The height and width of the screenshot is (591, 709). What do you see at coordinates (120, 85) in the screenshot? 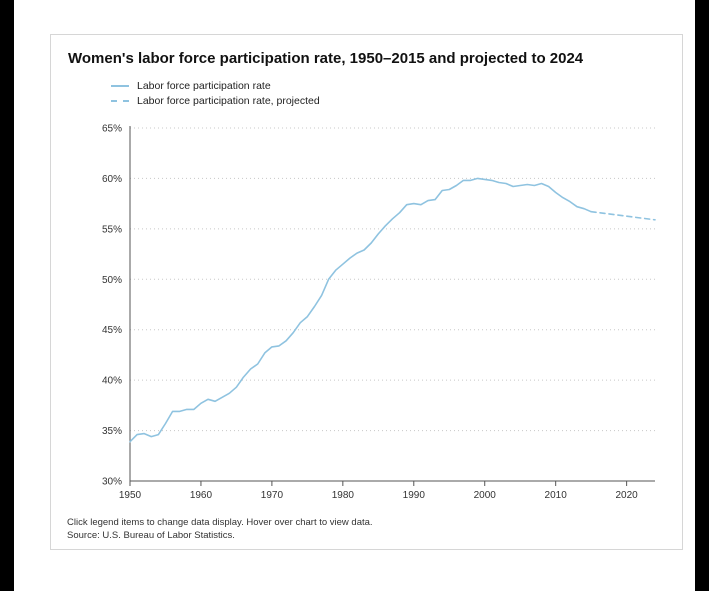
I see `legend-swatch-solid` at bounding box center [120, 85].